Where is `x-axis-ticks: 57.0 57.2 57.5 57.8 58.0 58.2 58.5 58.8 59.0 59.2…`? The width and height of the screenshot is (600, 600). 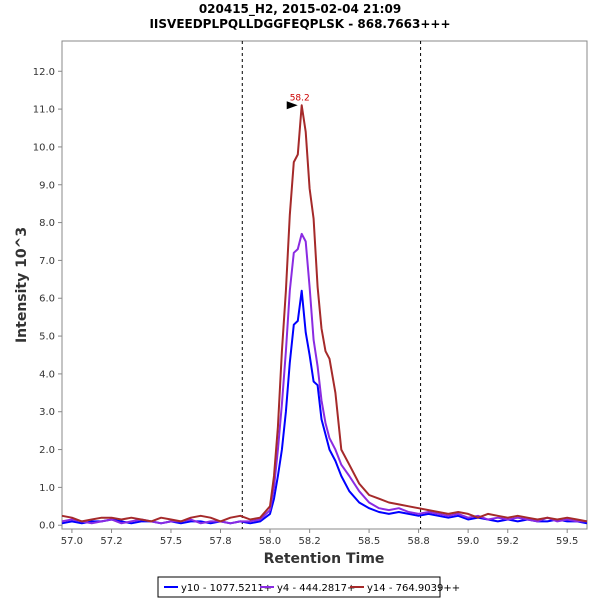
x-axis-ticks: 57.0 57.2 57.5 57.8 58.0 58.2 58.5 58.8 59.0 59.2… is located at coordinates (319, 538).